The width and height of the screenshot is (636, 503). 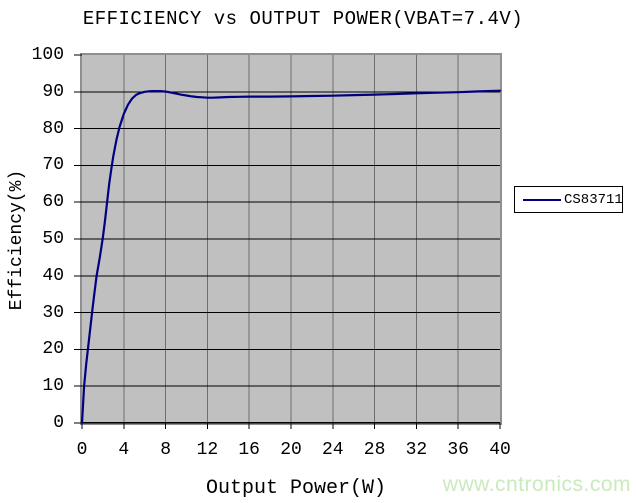 I want to click on y-axis-label: Efficiency(%), so click(x=17, y=240).